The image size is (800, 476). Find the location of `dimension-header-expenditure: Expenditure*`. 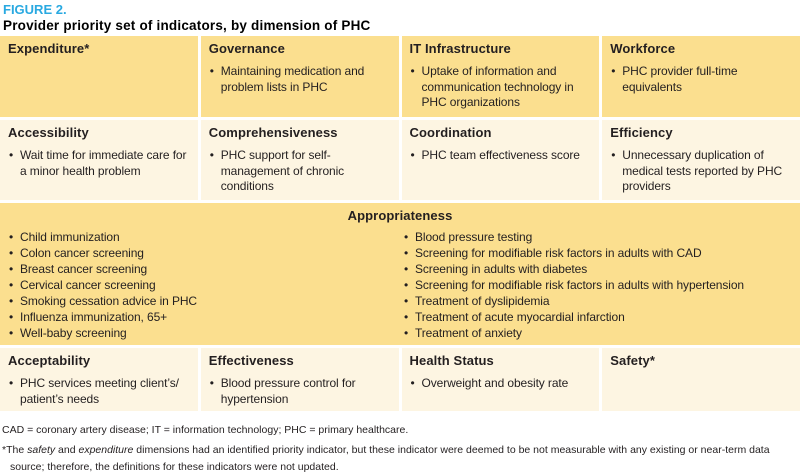

dimension-header-expenditure: Expenditure* is located at coordinates (49, 48).